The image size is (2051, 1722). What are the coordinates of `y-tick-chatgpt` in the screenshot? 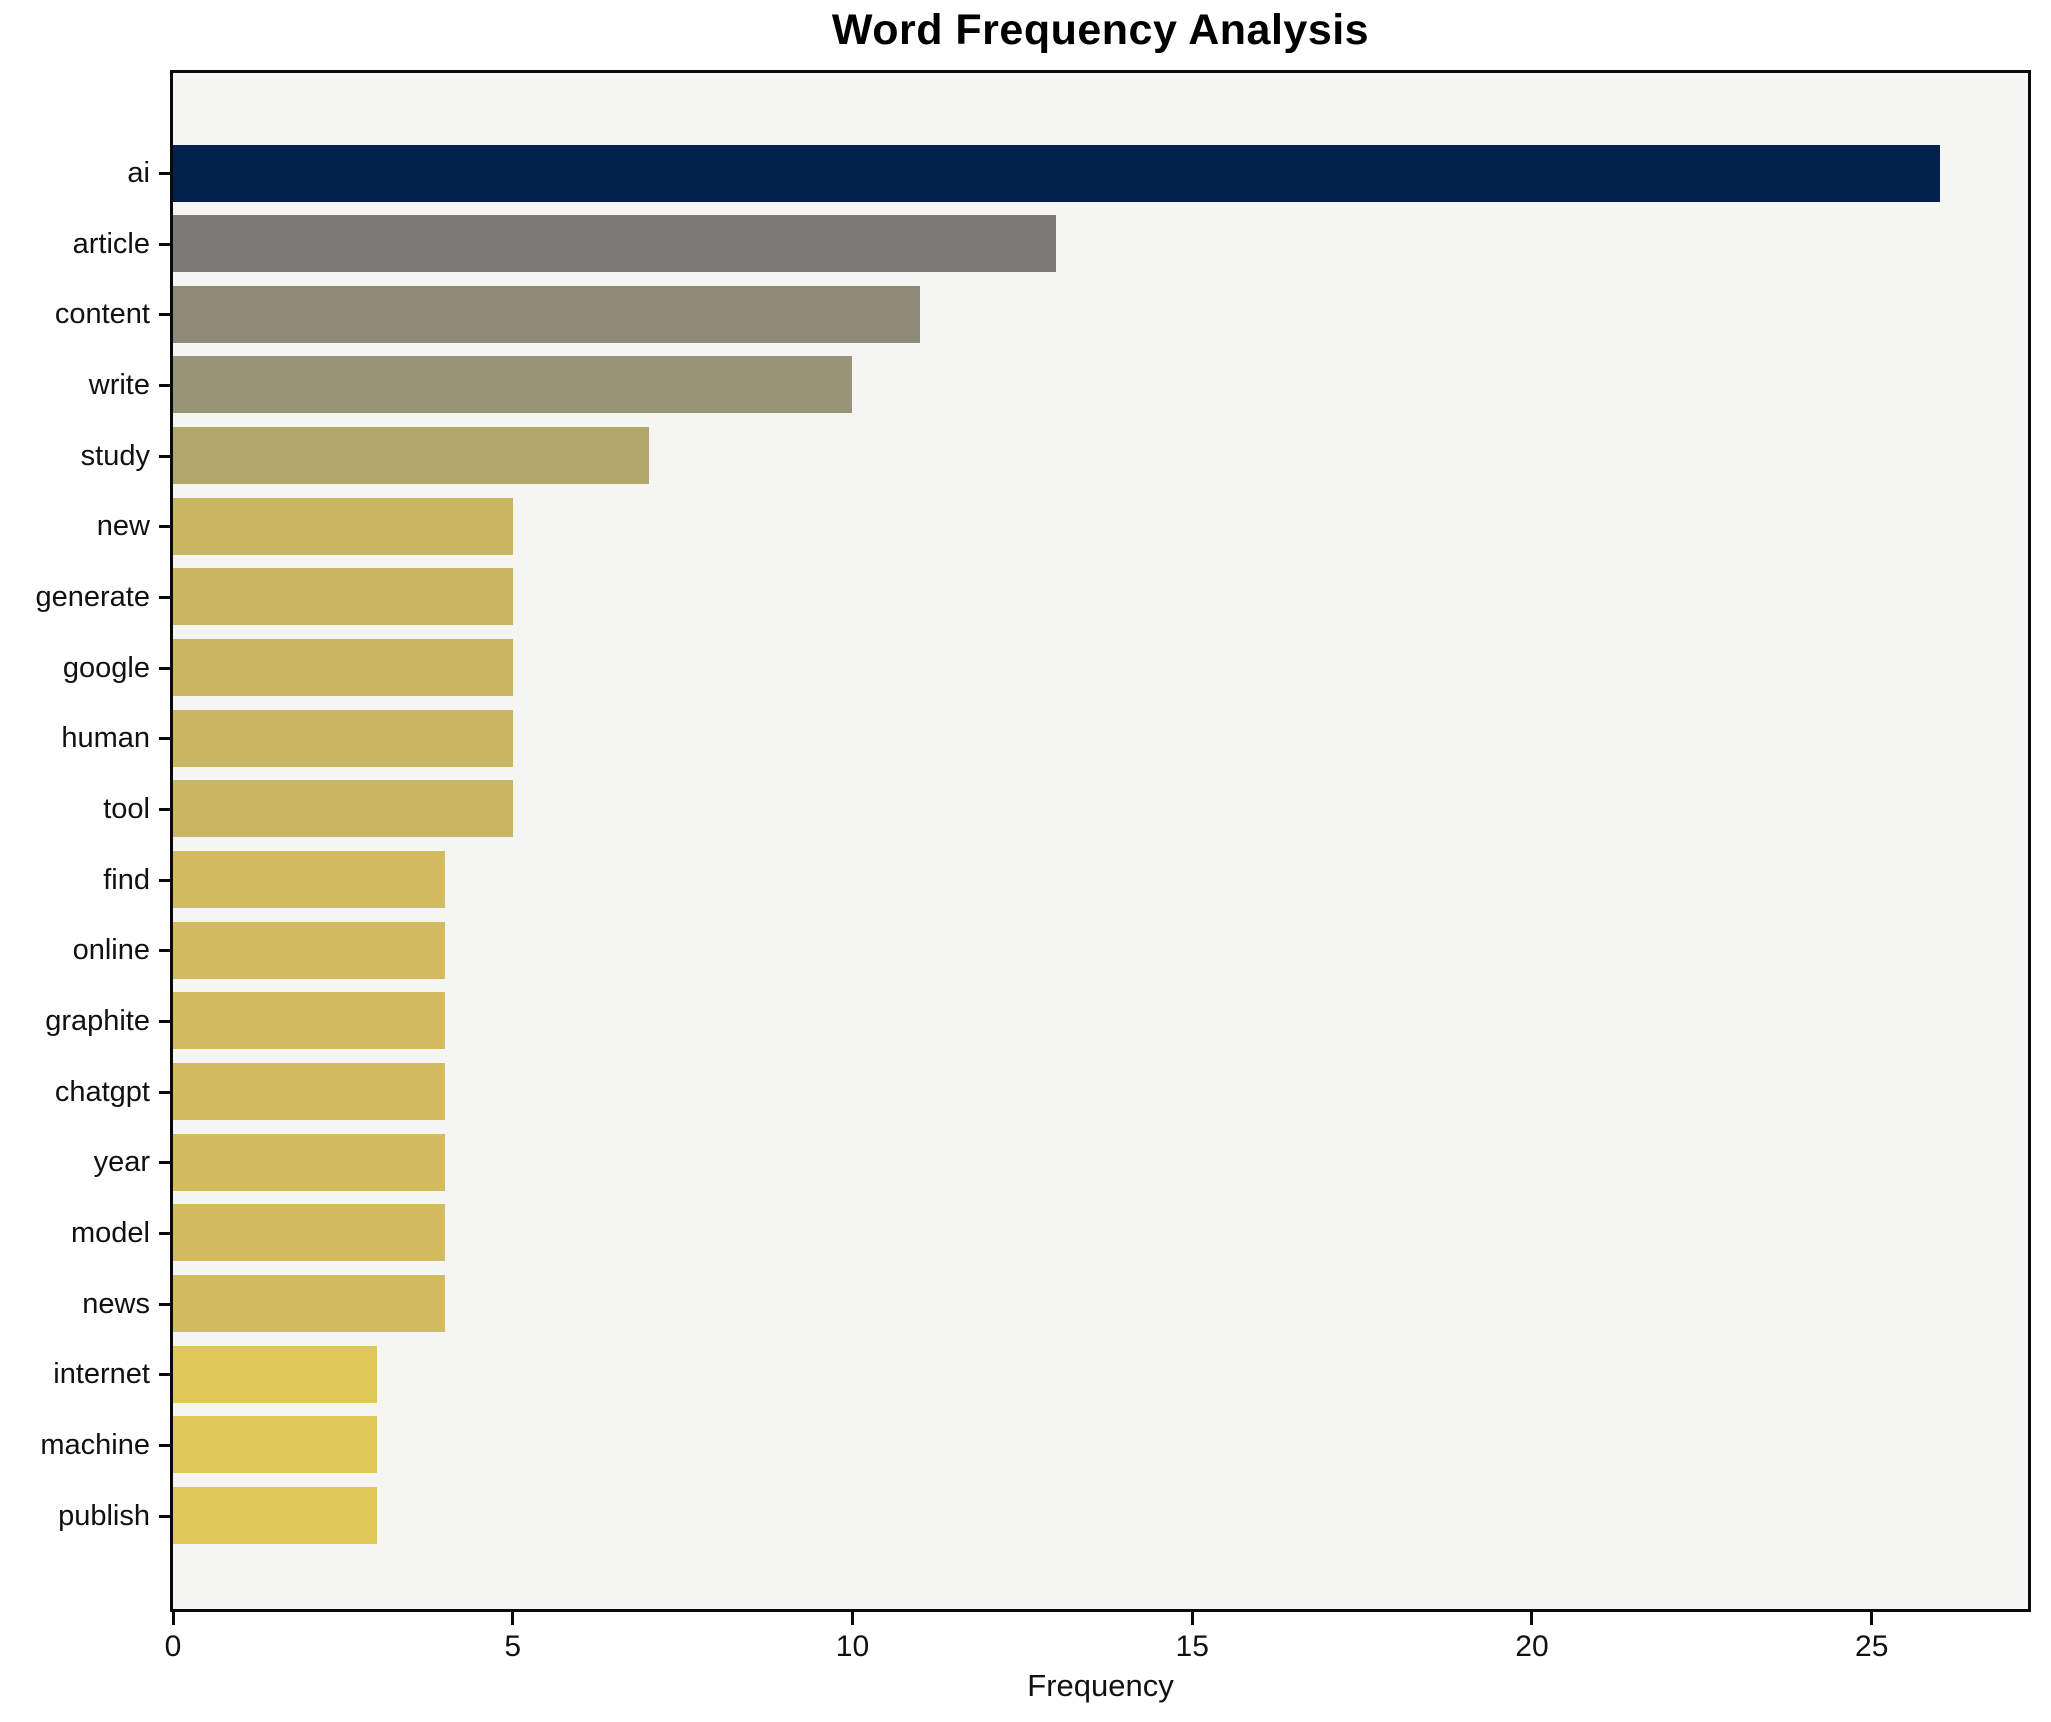 It's located at (164, 1092).